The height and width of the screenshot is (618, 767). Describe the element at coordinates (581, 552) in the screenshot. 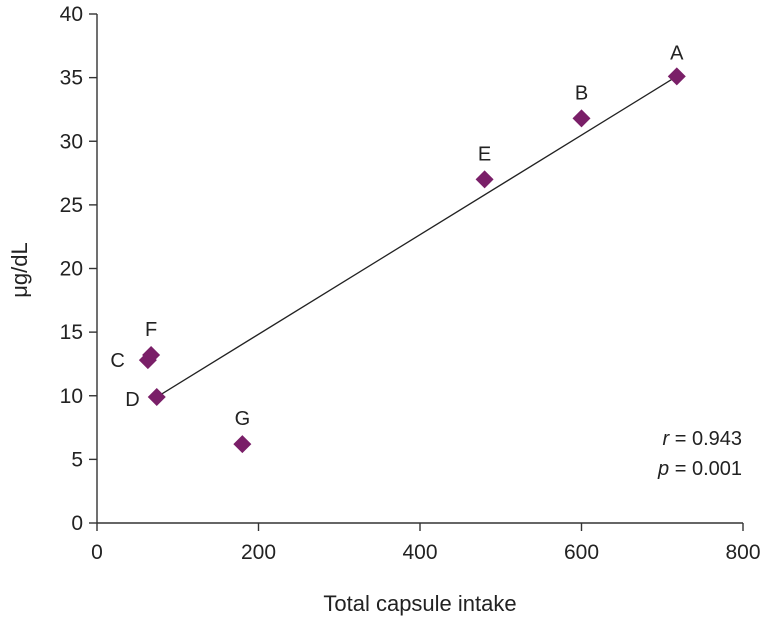

I see `x-tick-label: 600` at that location.